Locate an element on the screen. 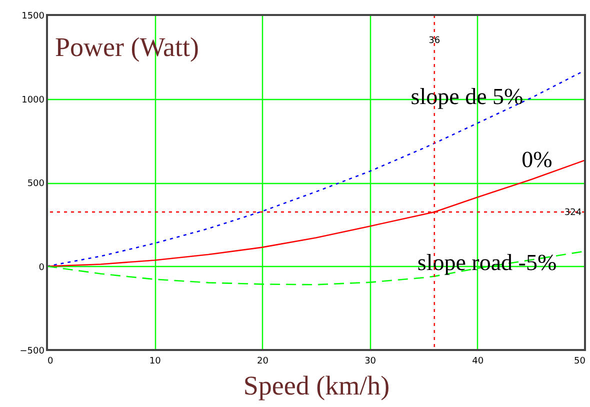 This screenshot has width=590, height=407. x-tick-label: 40 is located at coordinates (478, 361).